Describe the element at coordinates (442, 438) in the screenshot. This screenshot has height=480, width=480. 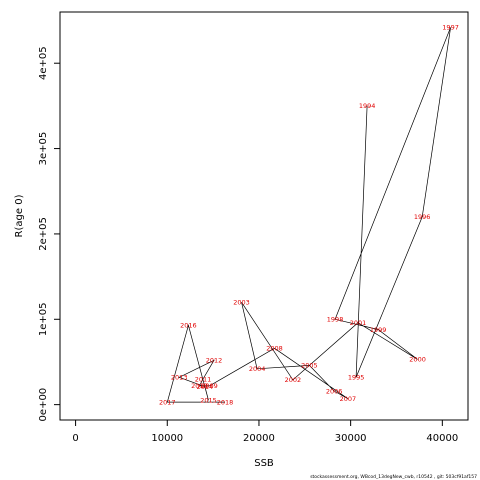
I see `x-tick-label: 40000` at that location.